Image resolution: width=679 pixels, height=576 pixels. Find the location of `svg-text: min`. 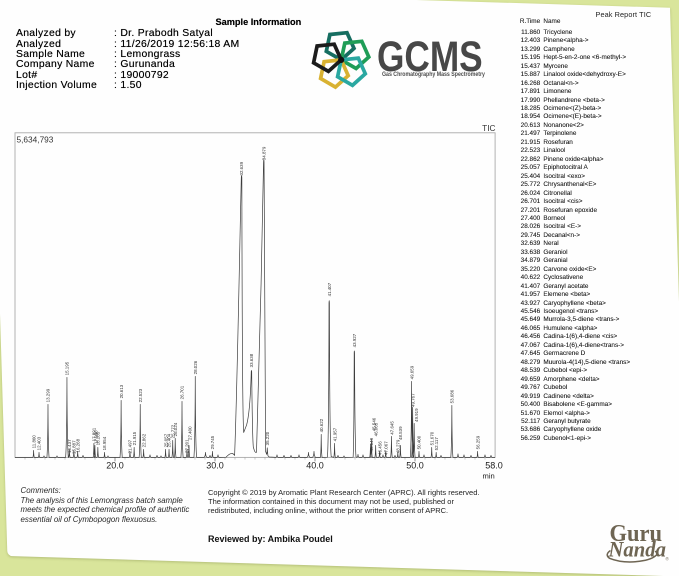

svg-text: min is located at coordinates (489, 475).